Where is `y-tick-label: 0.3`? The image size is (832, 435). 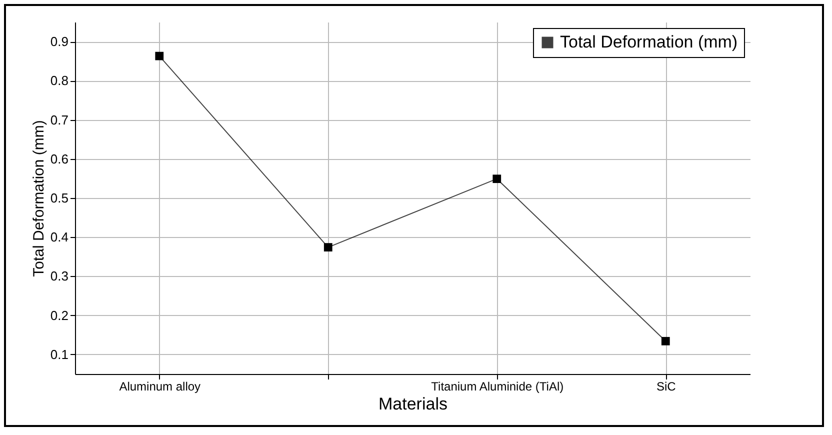
y-tick-label: 0.3 is located at coordinates (59, 276).